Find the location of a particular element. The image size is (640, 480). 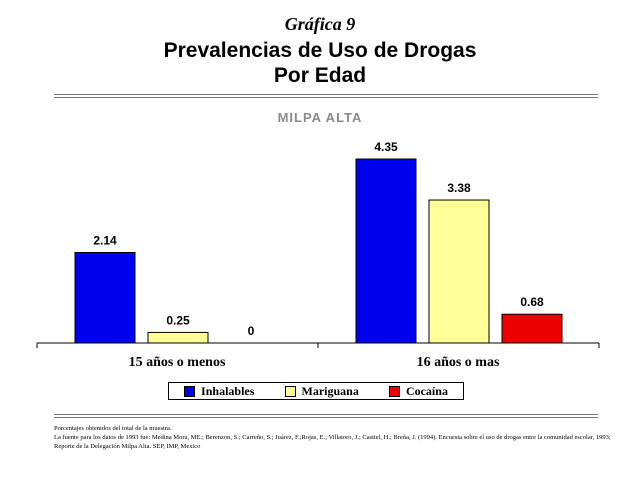

legend-label-cocaina: Cocaína is located at coordinates (426, 390).